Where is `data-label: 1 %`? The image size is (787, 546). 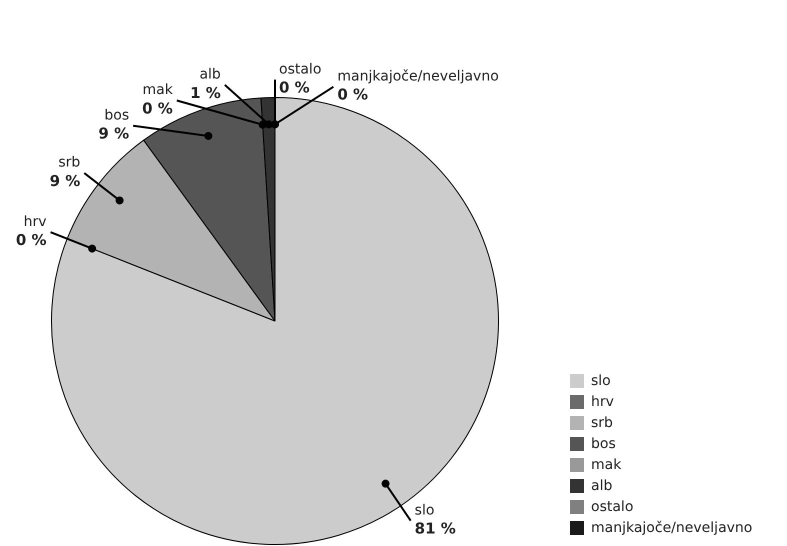
data-label: 1 % is located at coordinates (205, 93).